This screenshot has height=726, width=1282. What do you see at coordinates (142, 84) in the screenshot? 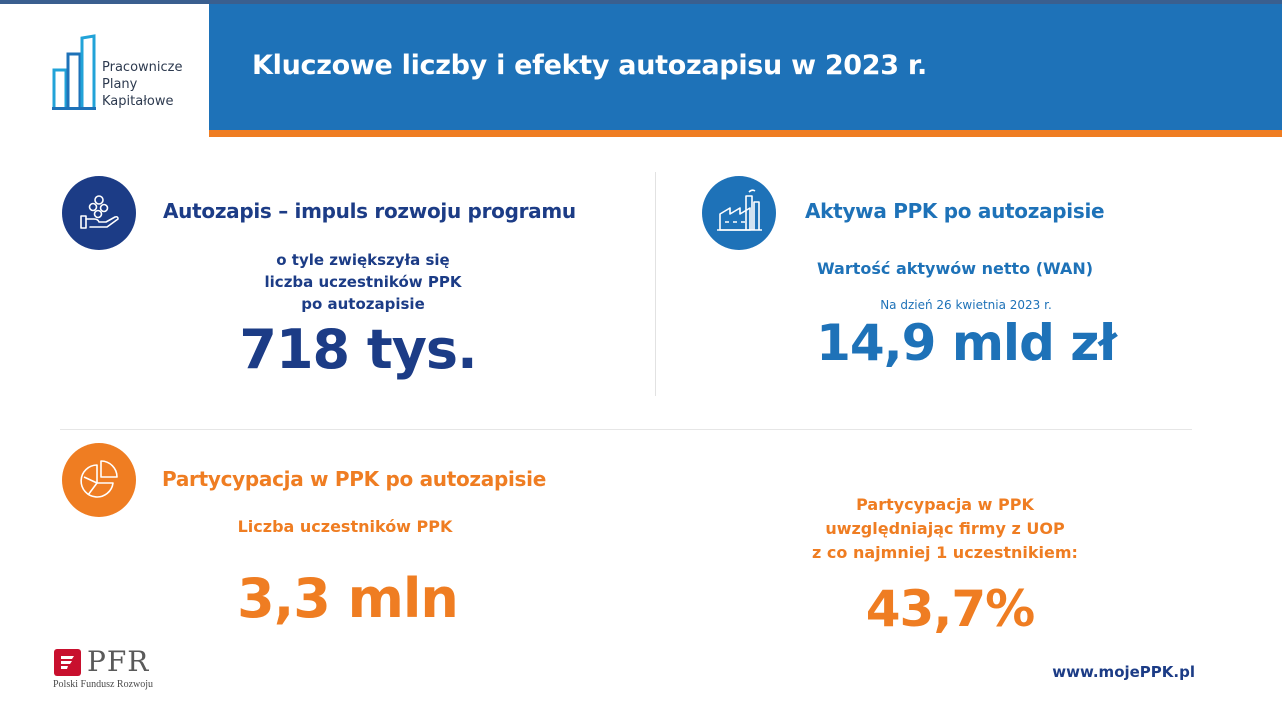
I see `logo-text: Pracownicze Plany Kapitałowe` at bounding box center [142, 84].